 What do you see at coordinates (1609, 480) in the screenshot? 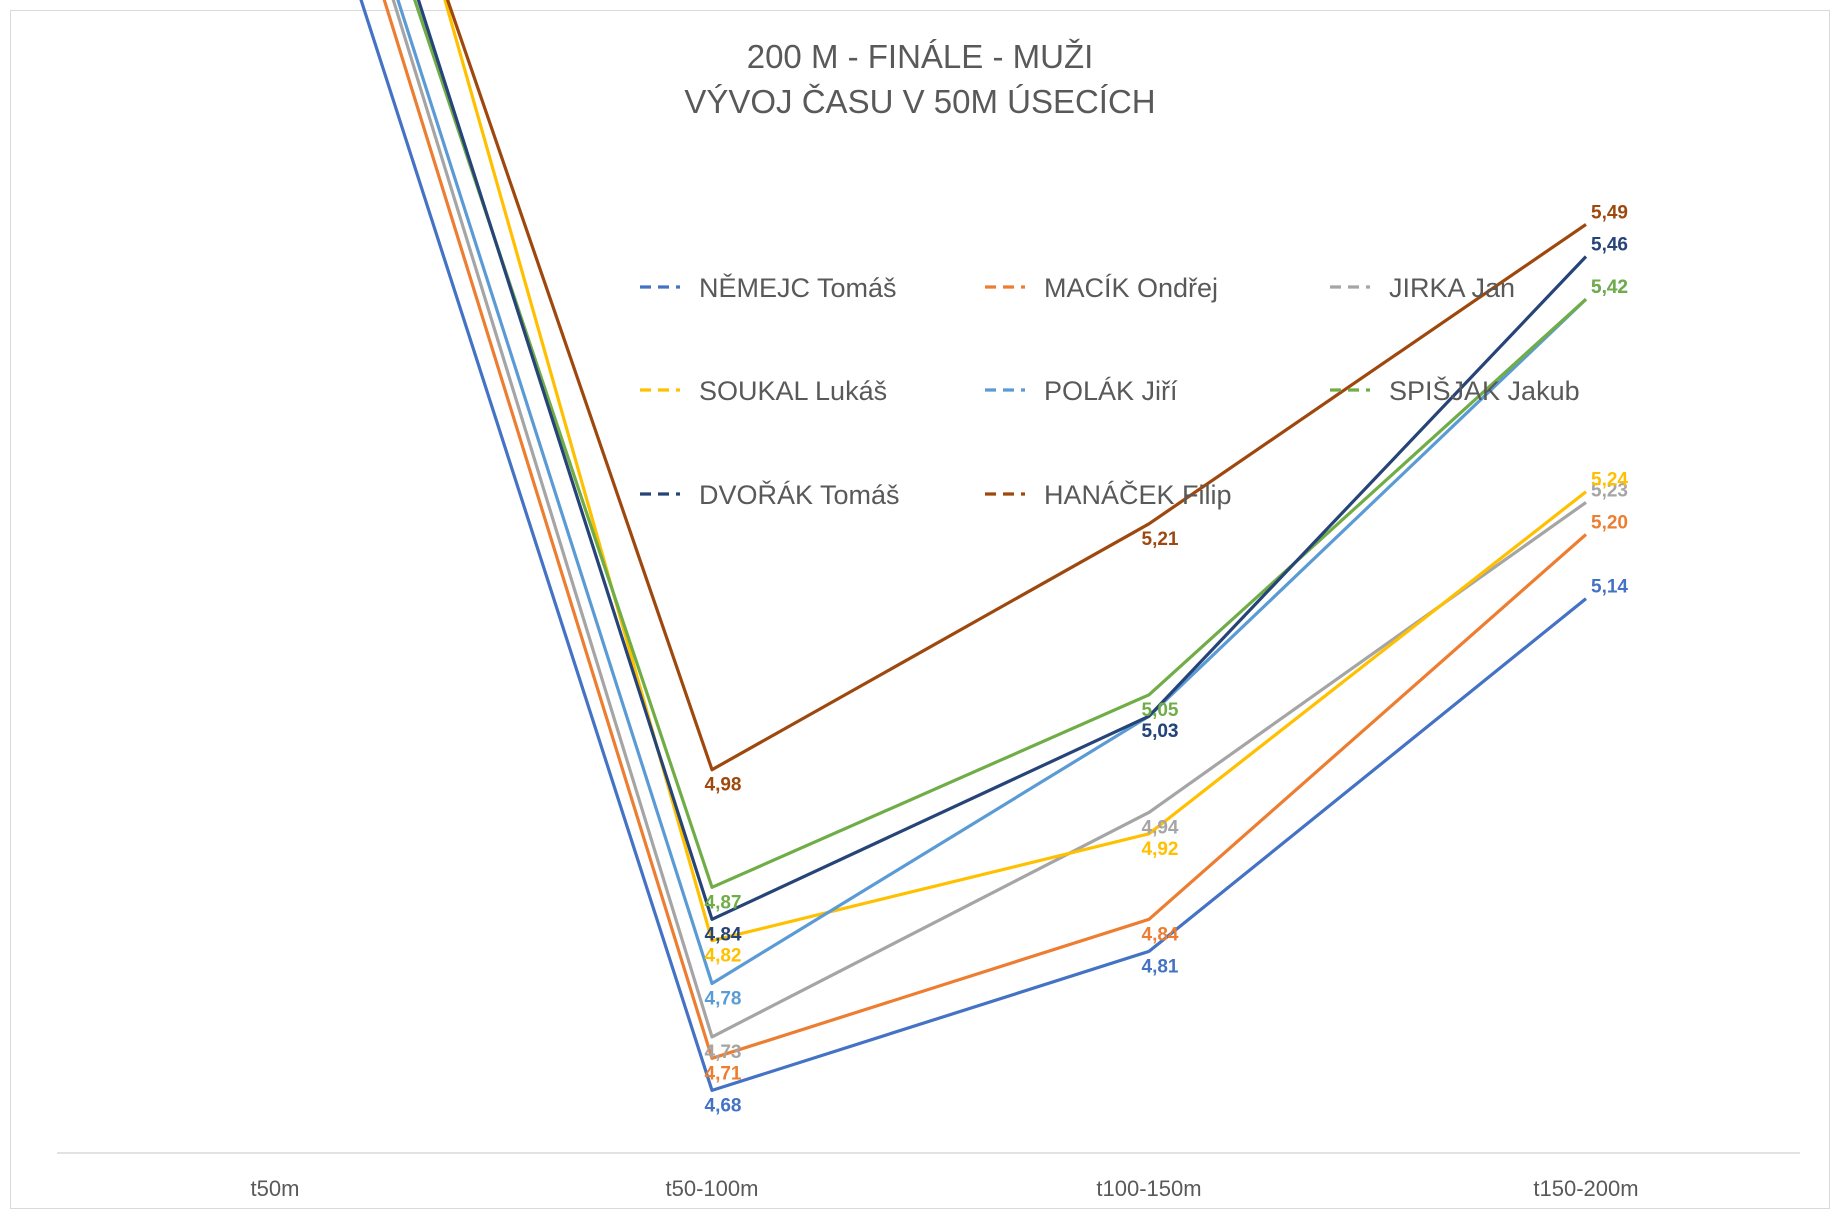
I see `data-label: 5,24` at bounding box center [1609, 480].